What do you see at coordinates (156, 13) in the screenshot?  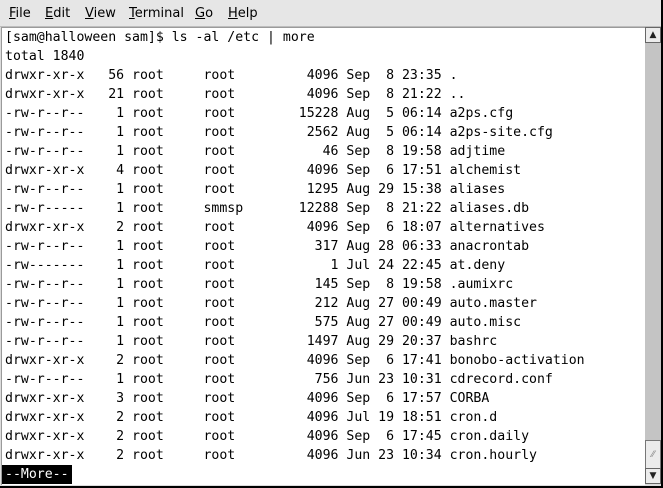 I see `menu-terminal: Terminal` at bounding box center [156, 13].